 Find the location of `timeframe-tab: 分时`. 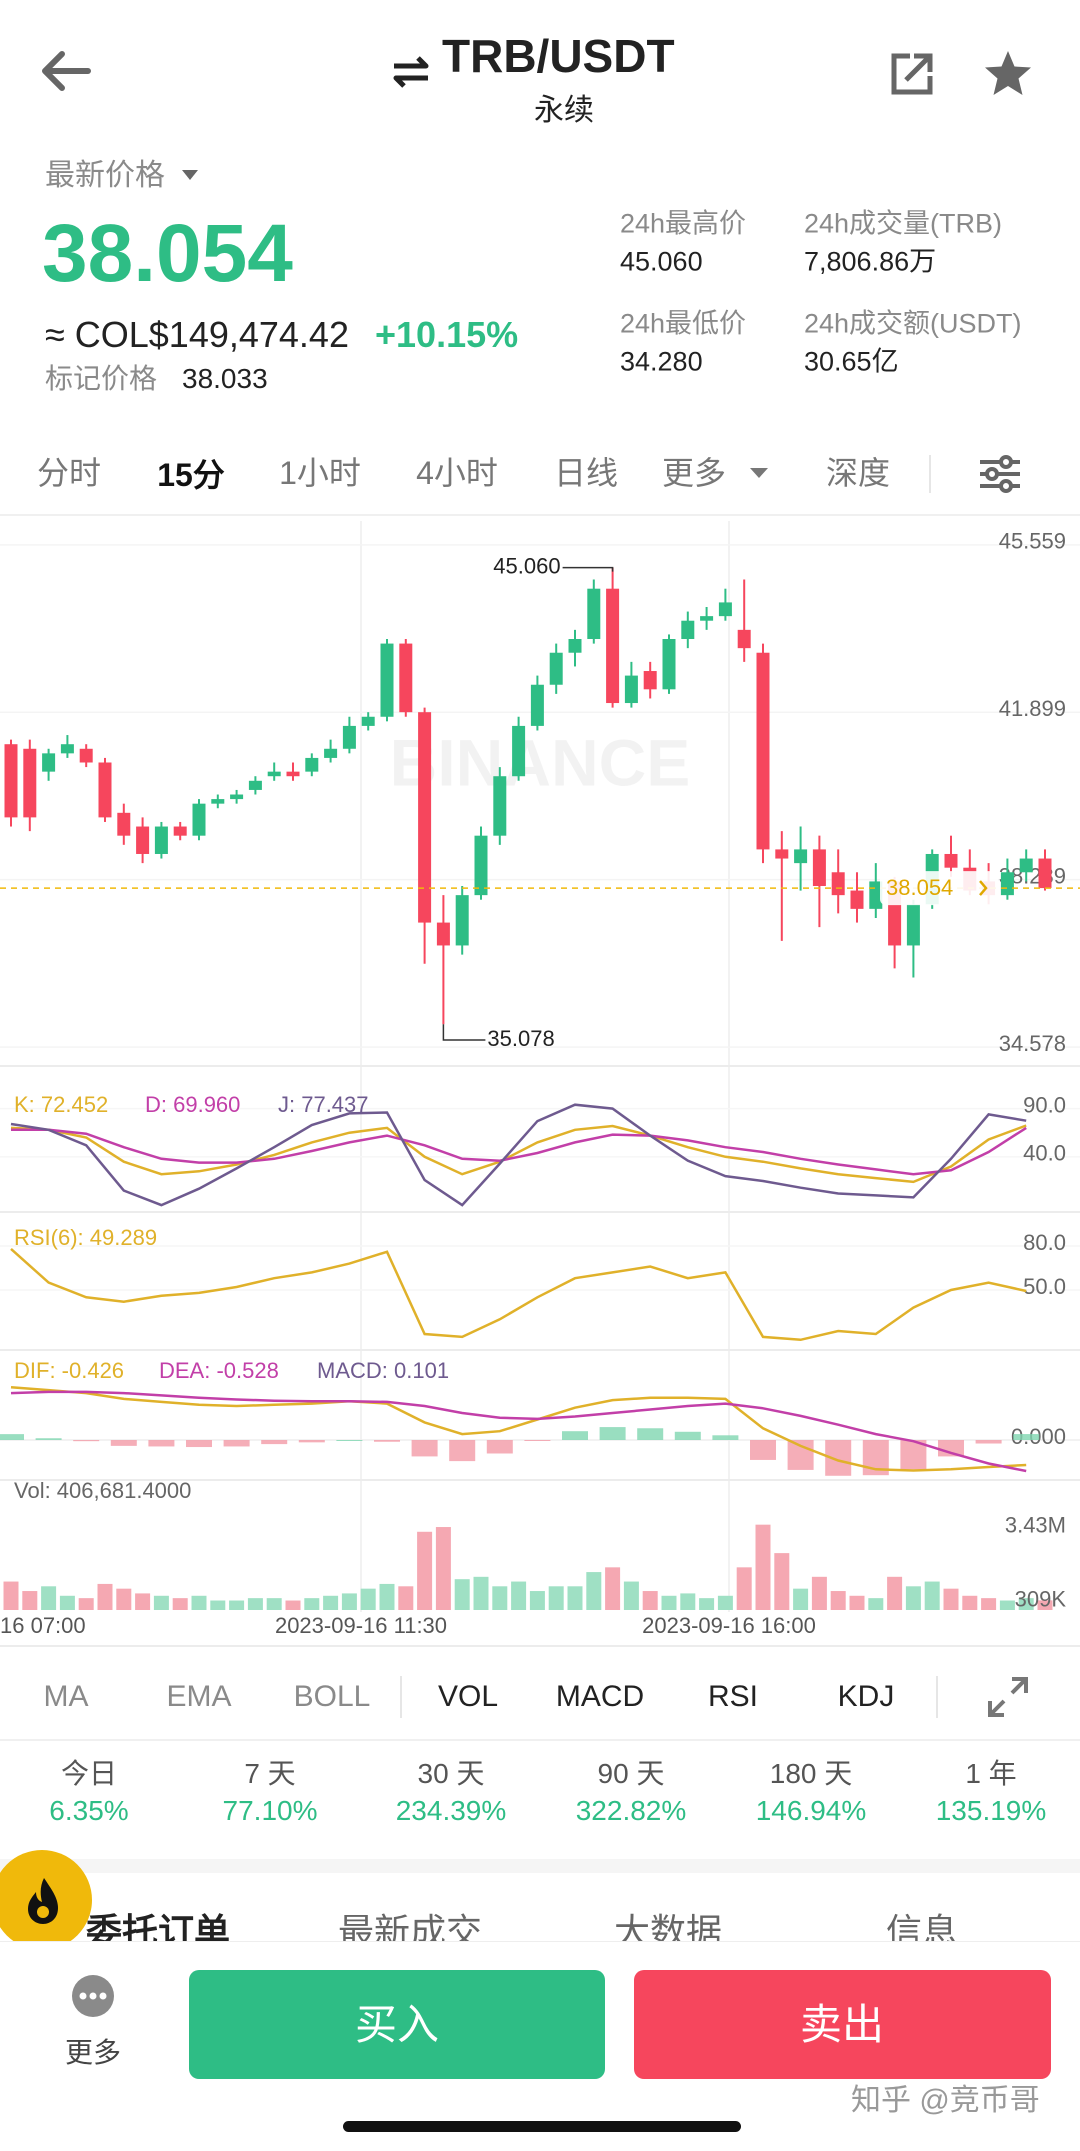

timeframe-tab: 分时 is located at coordinates (69, 473).